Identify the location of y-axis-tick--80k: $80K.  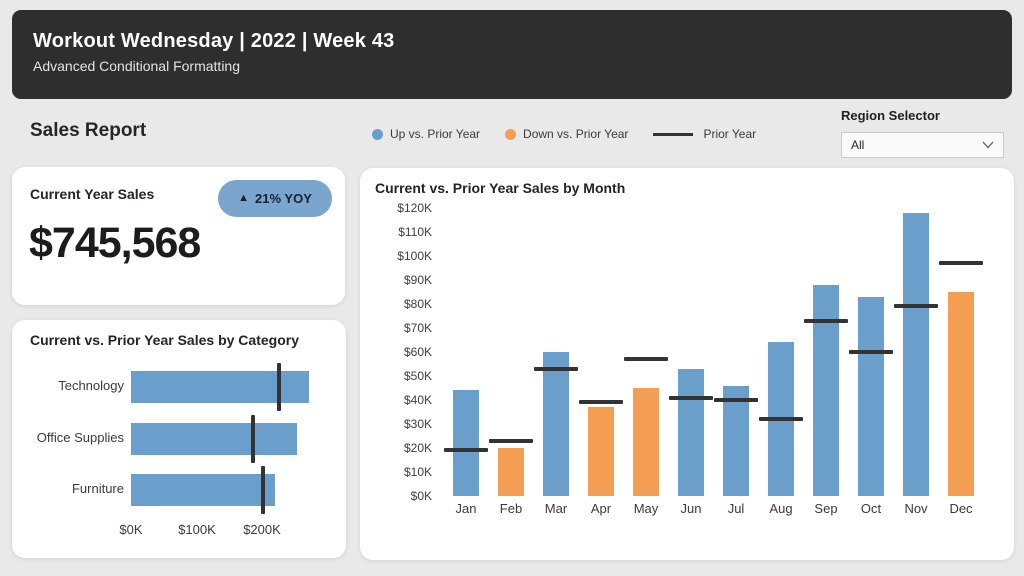
(417, 304).